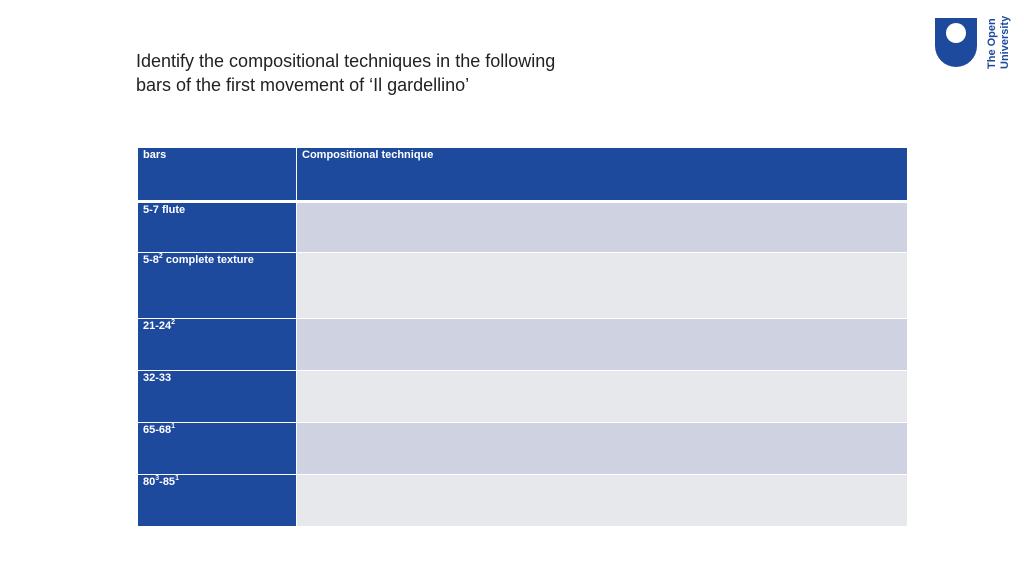  I want to click on row-label: 65-681, so click(217, 448).